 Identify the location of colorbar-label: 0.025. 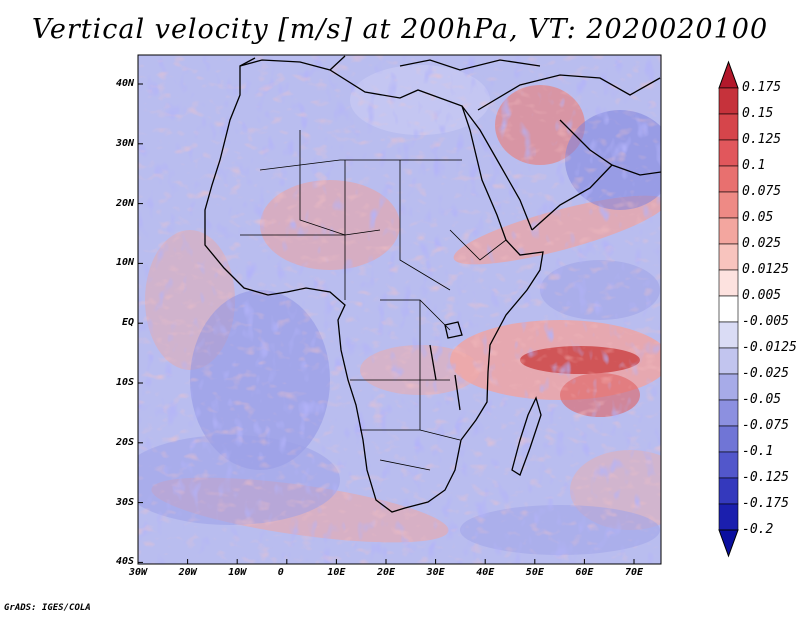
(762, 243).